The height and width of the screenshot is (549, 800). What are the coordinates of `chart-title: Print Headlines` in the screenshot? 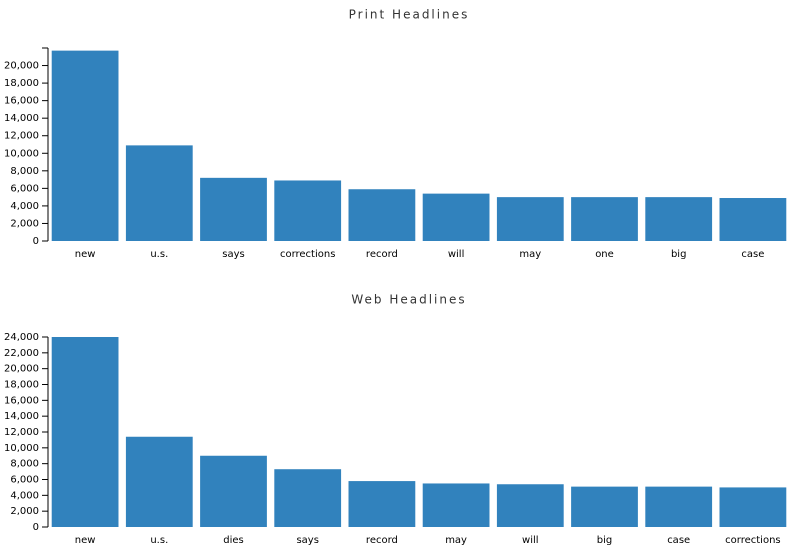 It's located at (409, 15).